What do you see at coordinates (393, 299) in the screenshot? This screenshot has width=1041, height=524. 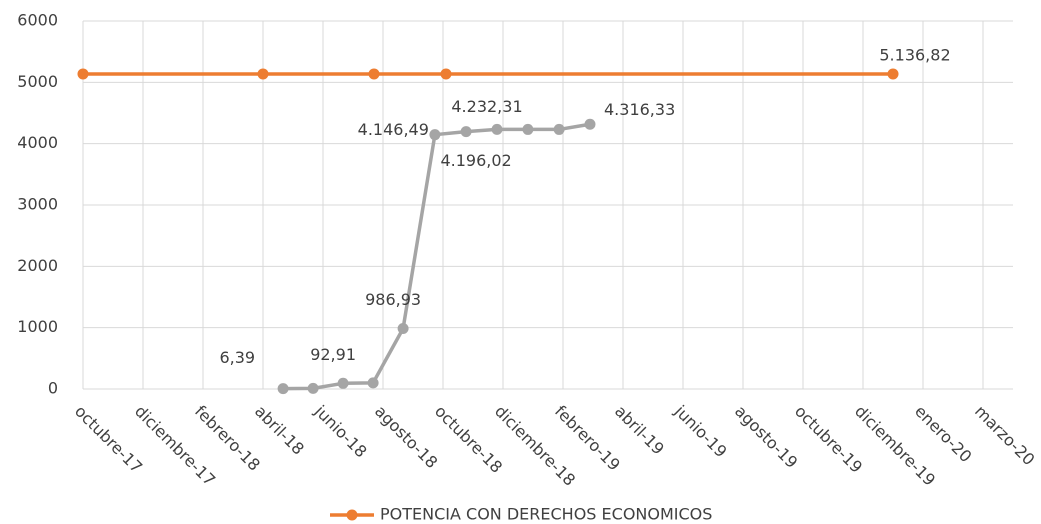 I see `data-label: 986,93` at bounding box center [393, 299].